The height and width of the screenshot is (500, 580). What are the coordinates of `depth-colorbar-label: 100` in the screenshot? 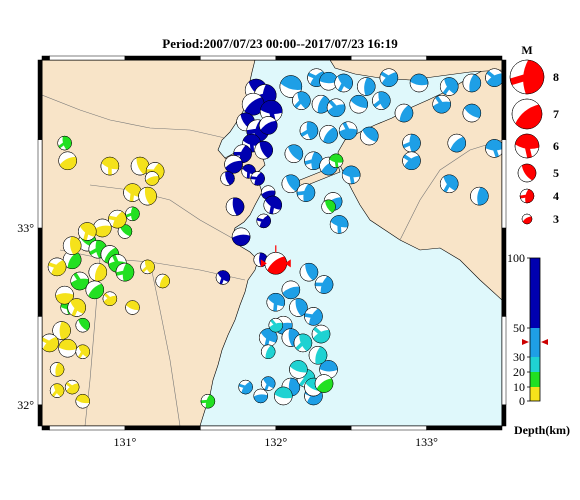 It's located at (516, 258).